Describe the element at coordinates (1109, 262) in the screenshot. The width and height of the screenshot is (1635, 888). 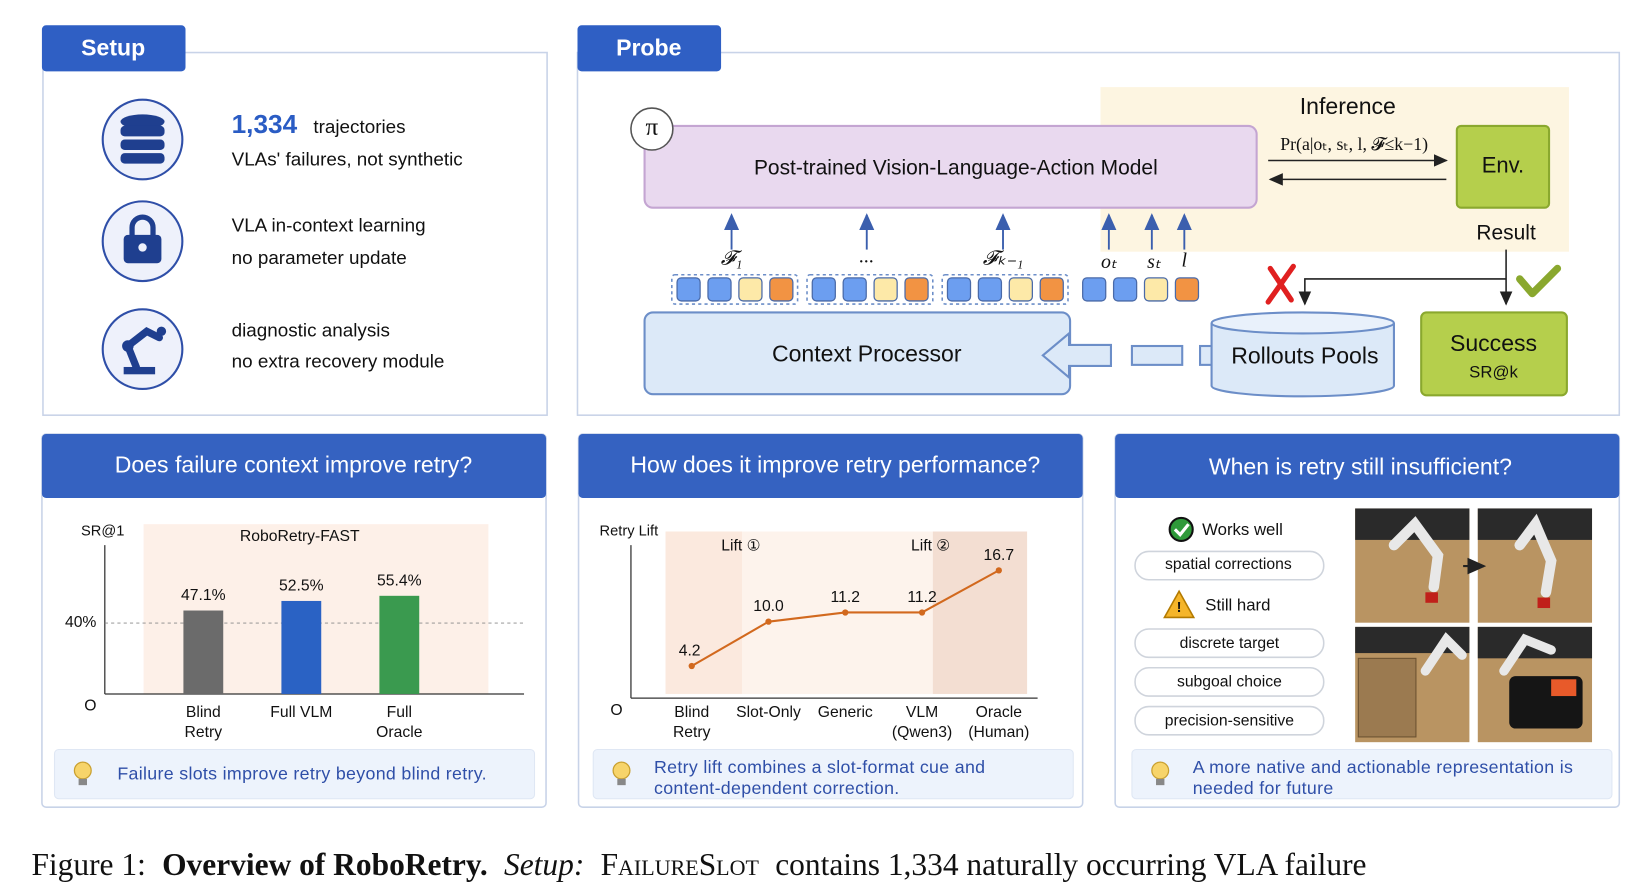
I see `token-label: oₜ` at that location.